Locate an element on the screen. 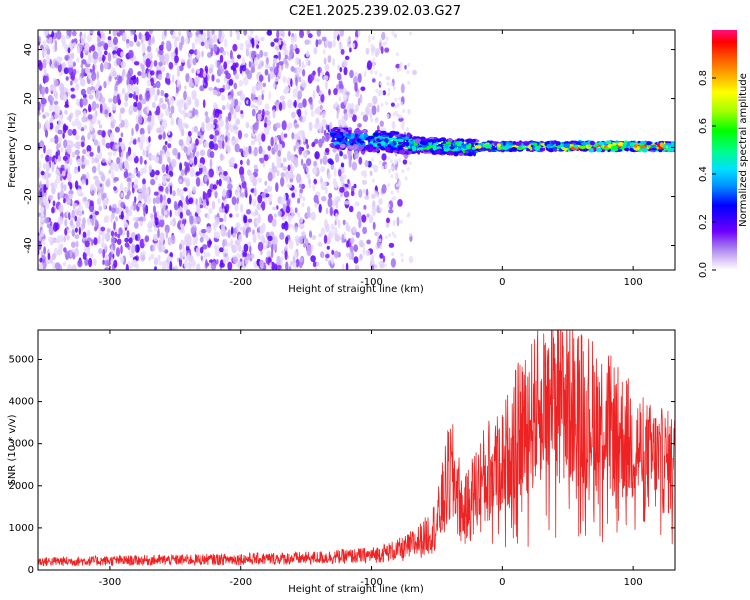  y-tick-label: 0 is located at coordinates (28, 147).